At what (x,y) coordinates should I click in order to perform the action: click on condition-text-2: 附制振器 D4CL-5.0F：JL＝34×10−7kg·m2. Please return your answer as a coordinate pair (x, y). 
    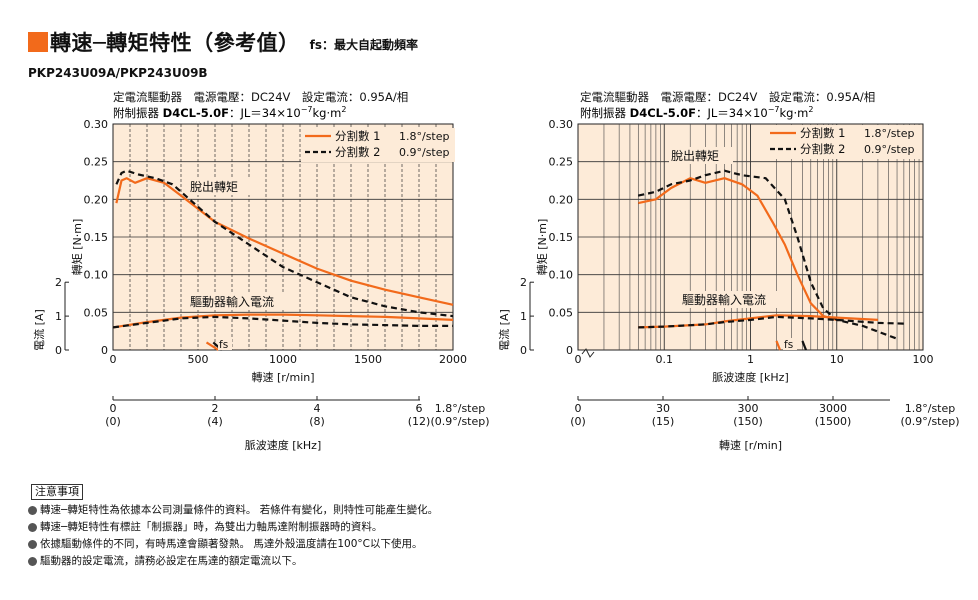
    Looking at the image, I should click on (696, 112).